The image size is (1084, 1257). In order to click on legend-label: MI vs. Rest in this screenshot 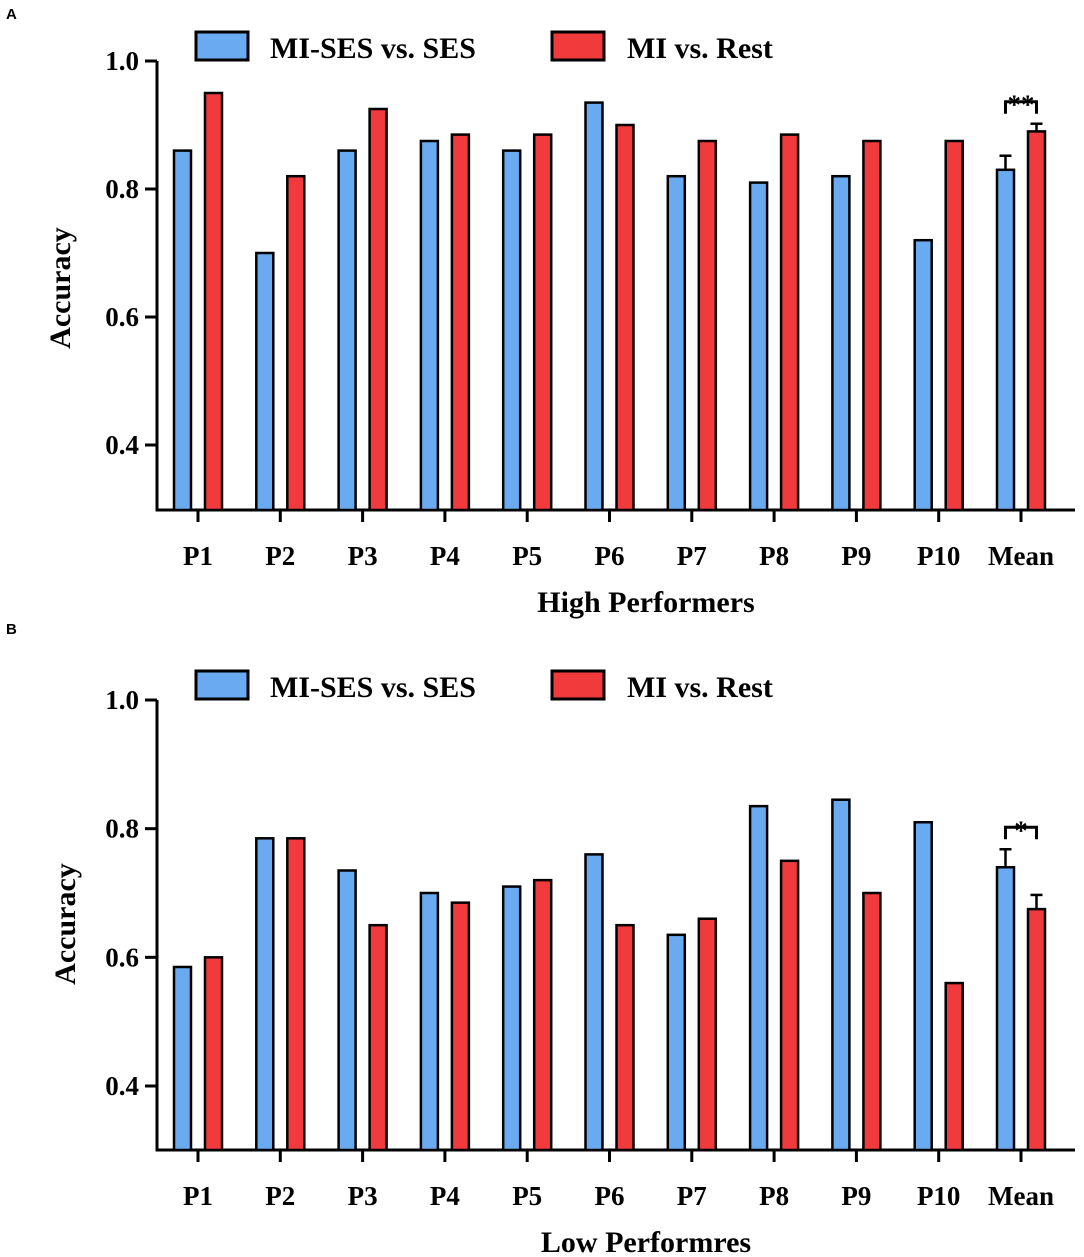, I will do `click(700, 48)`.